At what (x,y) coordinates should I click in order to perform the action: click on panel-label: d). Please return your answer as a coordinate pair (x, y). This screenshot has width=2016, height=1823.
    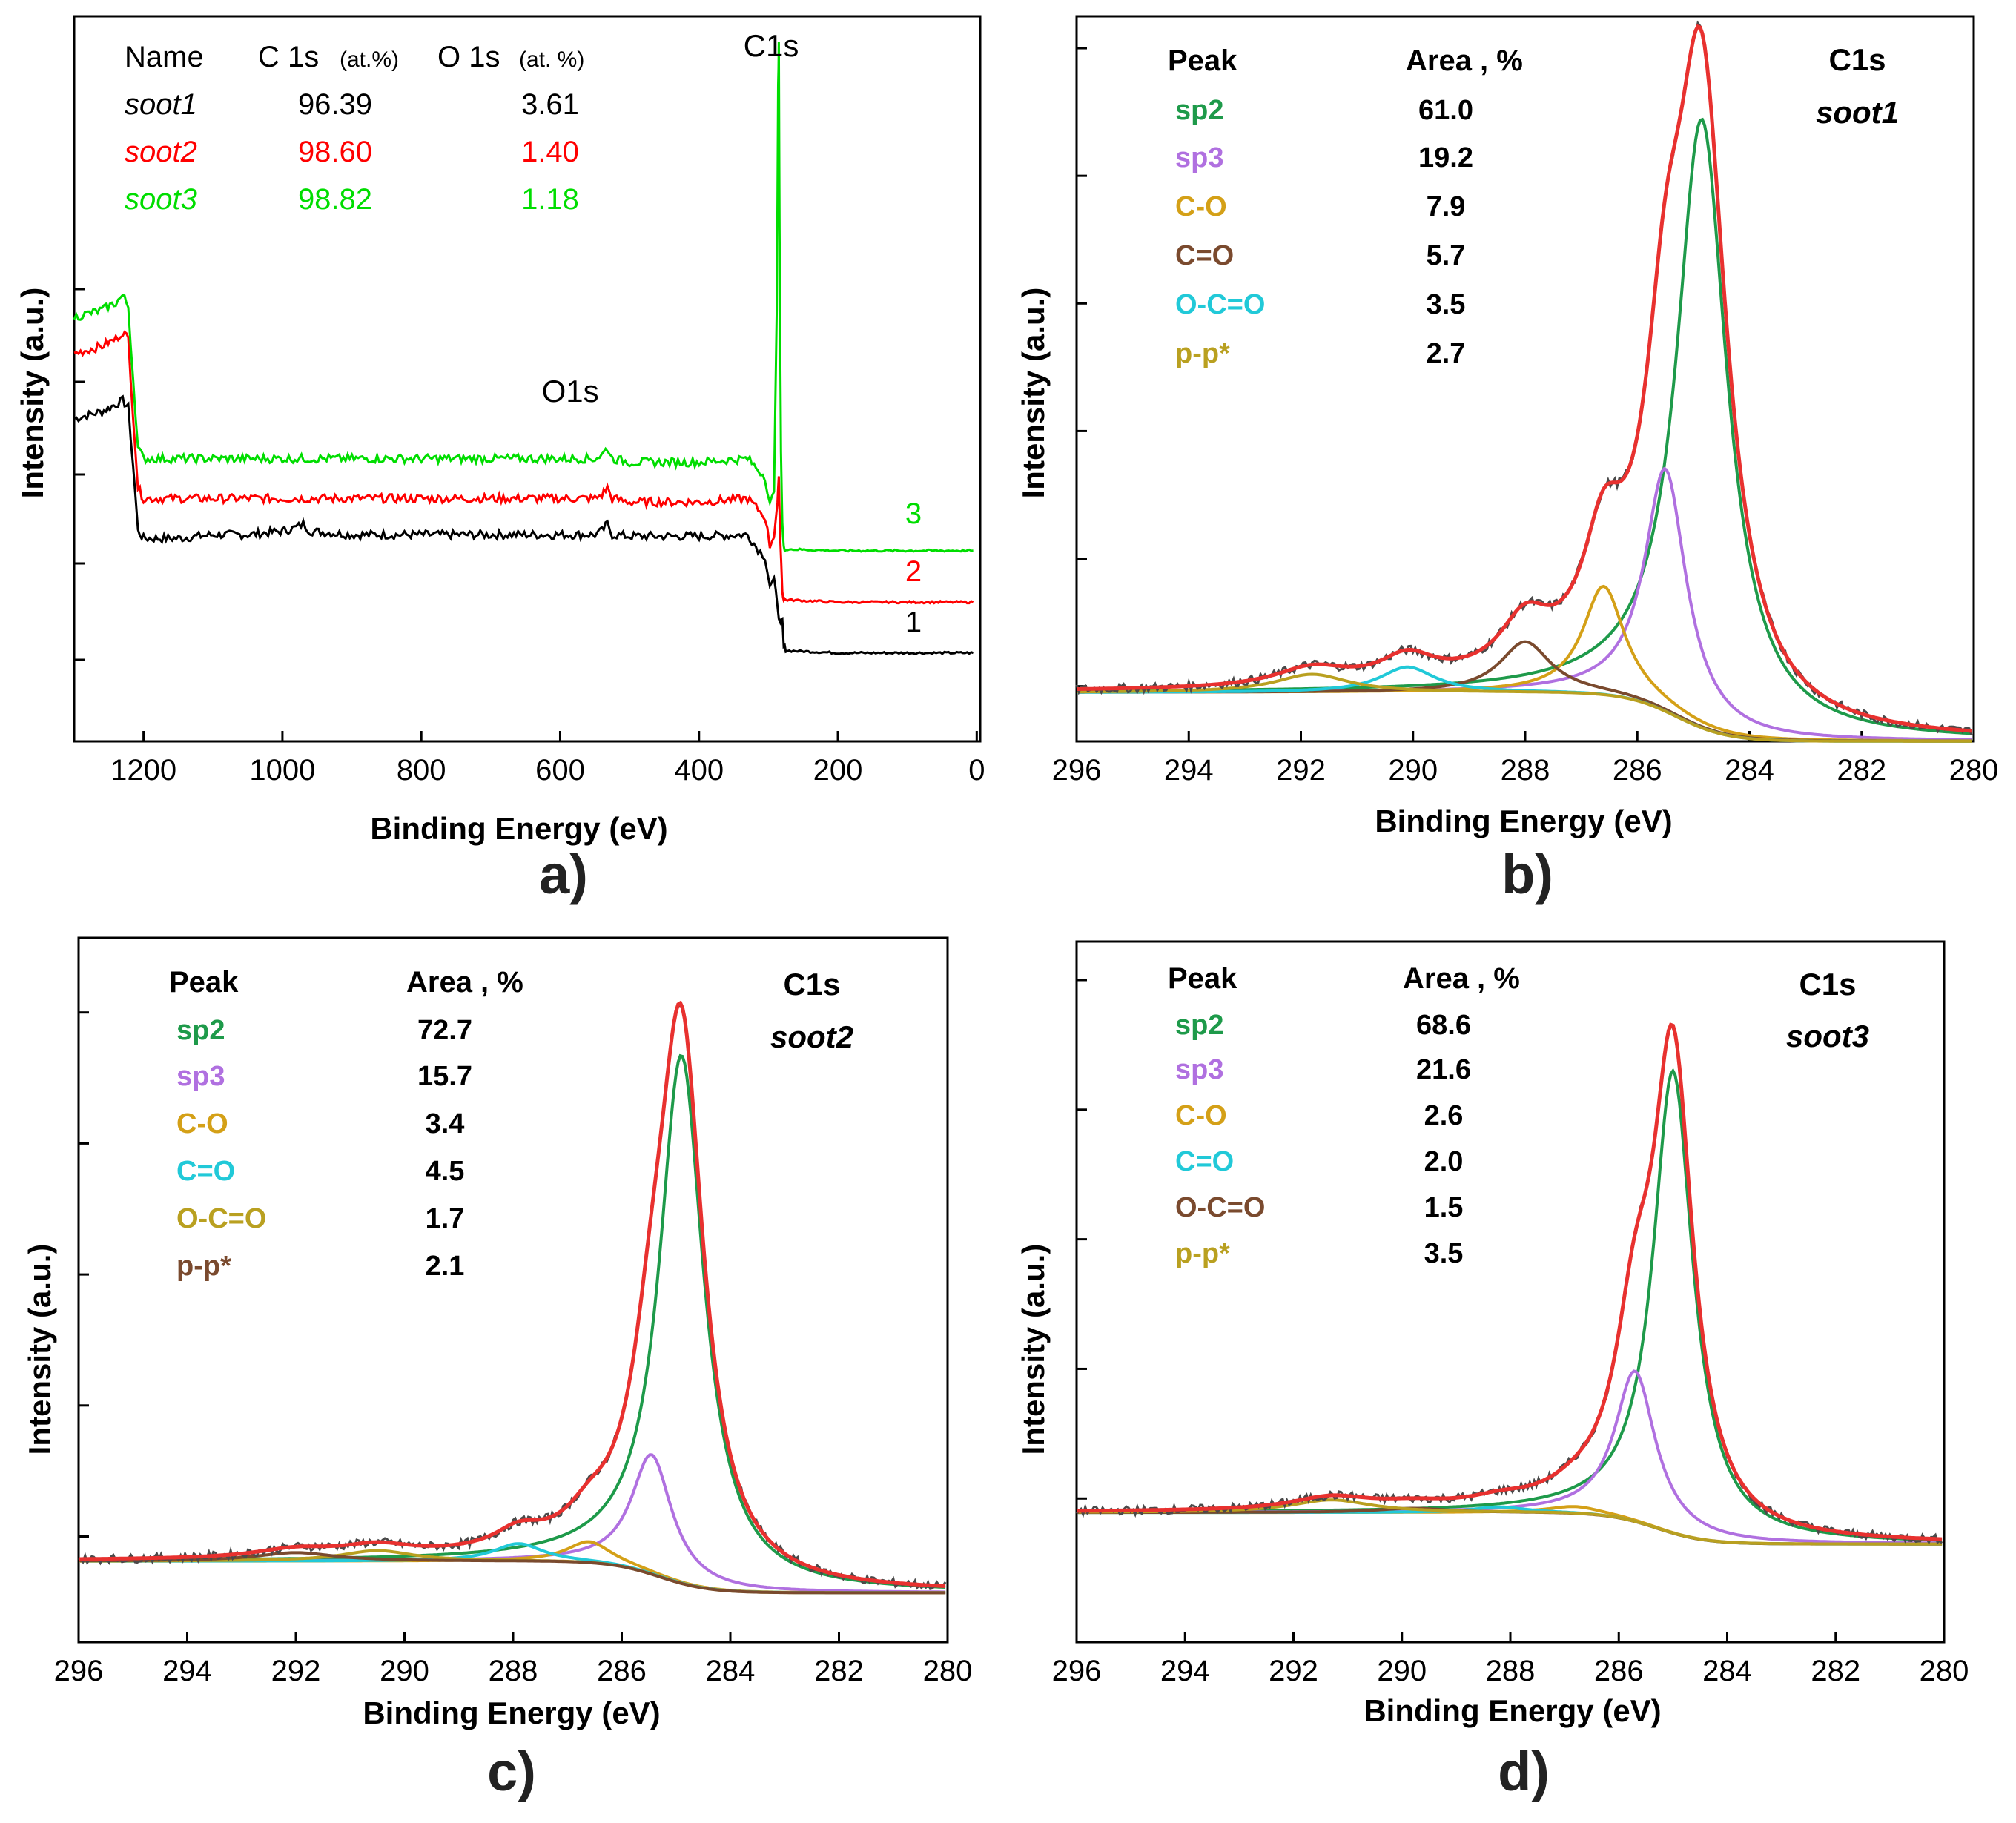
    Looking at the image, I should click on (1524, 1771).